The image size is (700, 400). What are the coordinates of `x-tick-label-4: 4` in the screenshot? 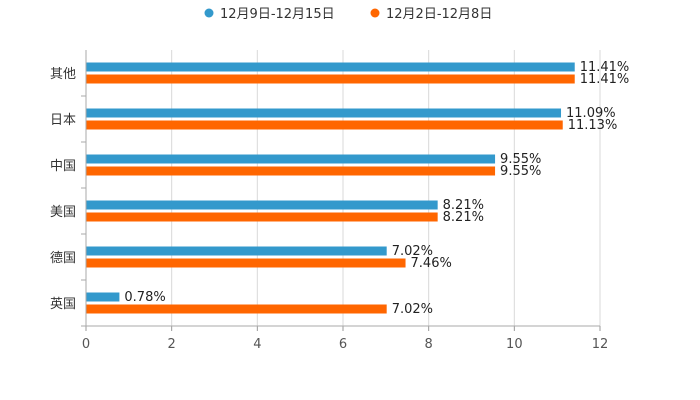 It's located at (257, 344).